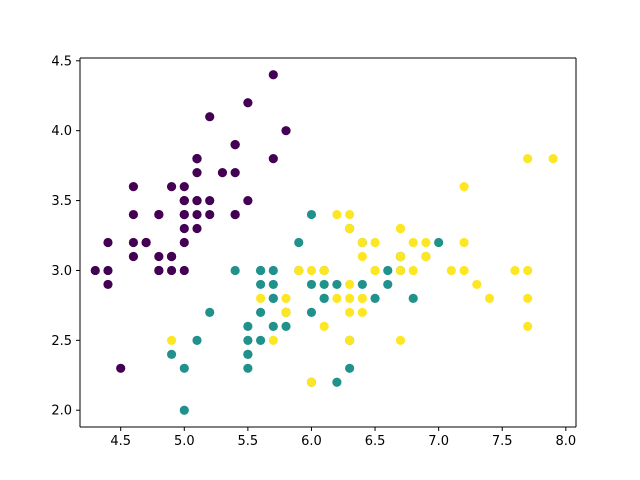 This screenshot has height=480, width=640. Describe the element at coordinates (565, 441) in the screenshot. I see `x-tick-label: 8.0` at that location.